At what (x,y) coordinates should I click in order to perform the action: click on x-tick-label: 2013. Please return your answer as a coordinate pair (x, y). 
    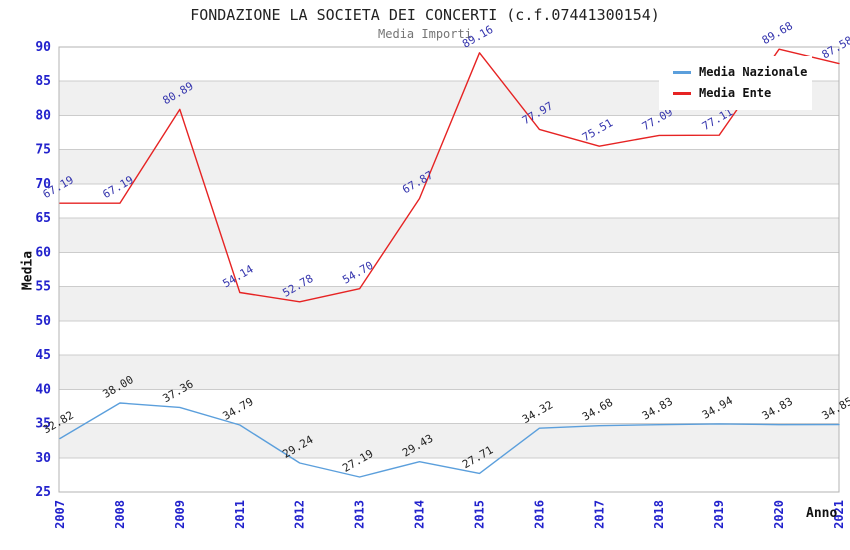
    Looking at the image, I should click on (360, 514).